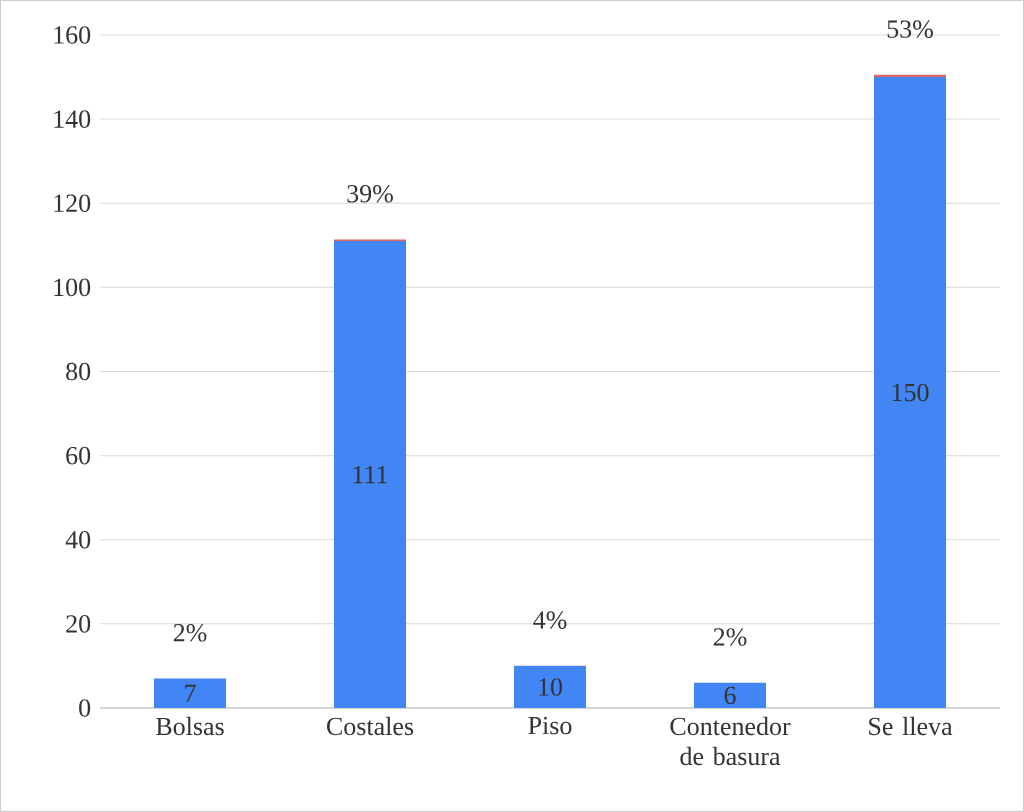  Describe the element at coordinates (550, 725) in the screenshot. I see `x-tick-label: Piso` at that location.